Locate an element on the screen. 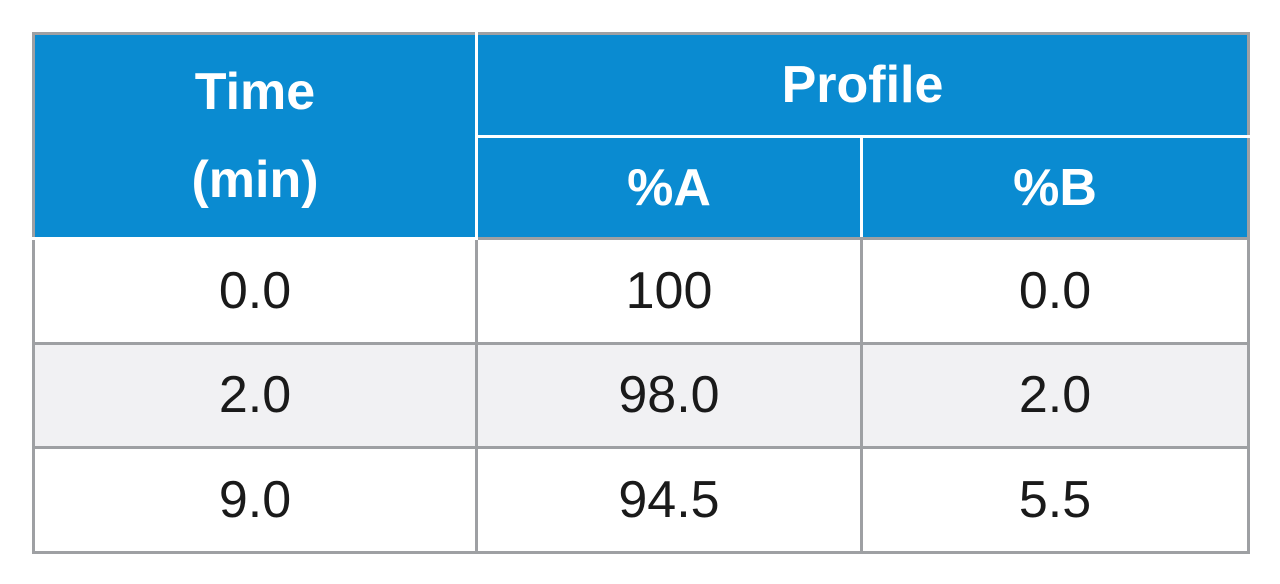  header-profile: Profile is located at coordinates (862, 85).